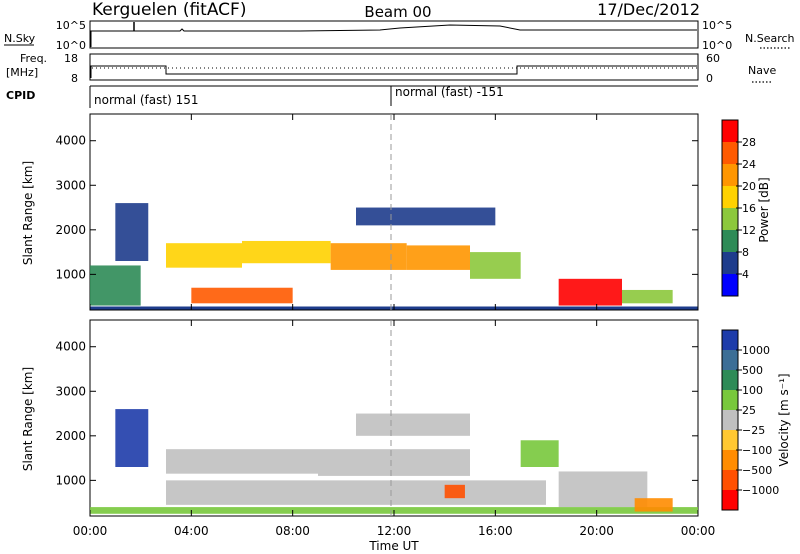 The width and height of the screenshot is (800, 554). I want to click on power-colorbar-tick-label: 24, so click(749, 164).